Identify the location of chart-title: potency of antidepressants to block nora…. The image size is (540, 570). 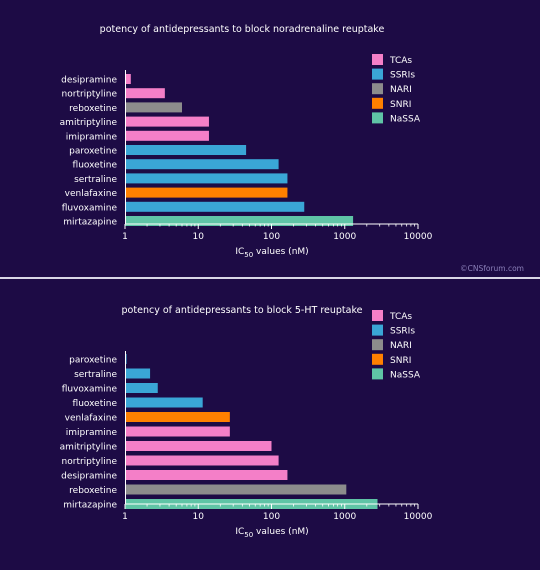
(242, 29).